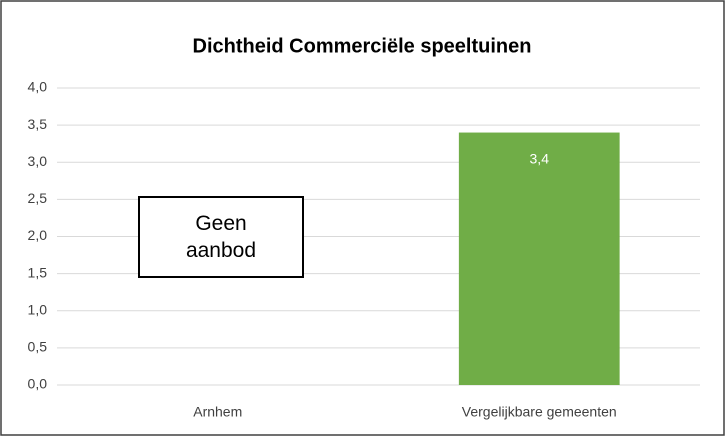 Image resolution: width=725 pixels, height=436 pixels. Describe the element at coordinates (362, 46) in the screenshot. I see `chart-title: Dichtheid Commerciële speeltuinen` at that location.